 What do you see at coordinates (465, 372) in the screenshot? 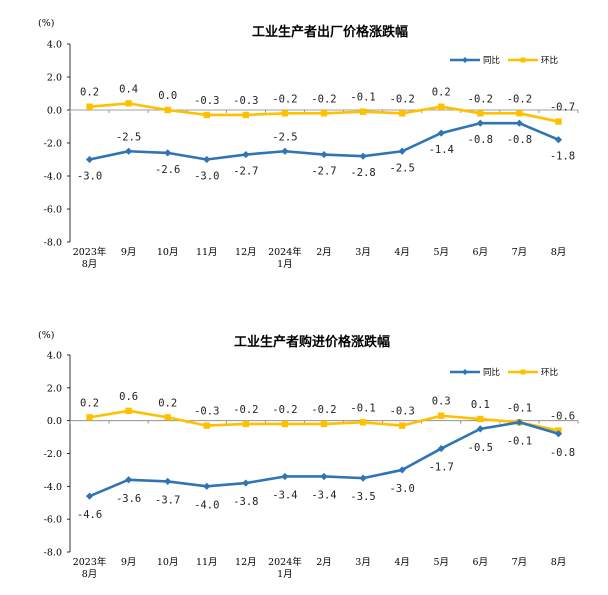
I see `legend-marker-yoy` at bounding box center [465, 372].